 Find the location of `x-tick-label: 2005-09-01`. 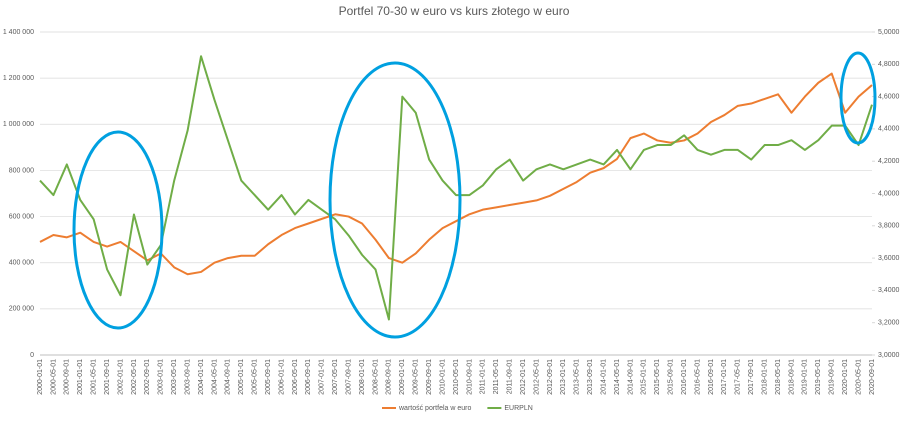

x-tick-label: 2005-09-01 is located at coordinates (268, 377).